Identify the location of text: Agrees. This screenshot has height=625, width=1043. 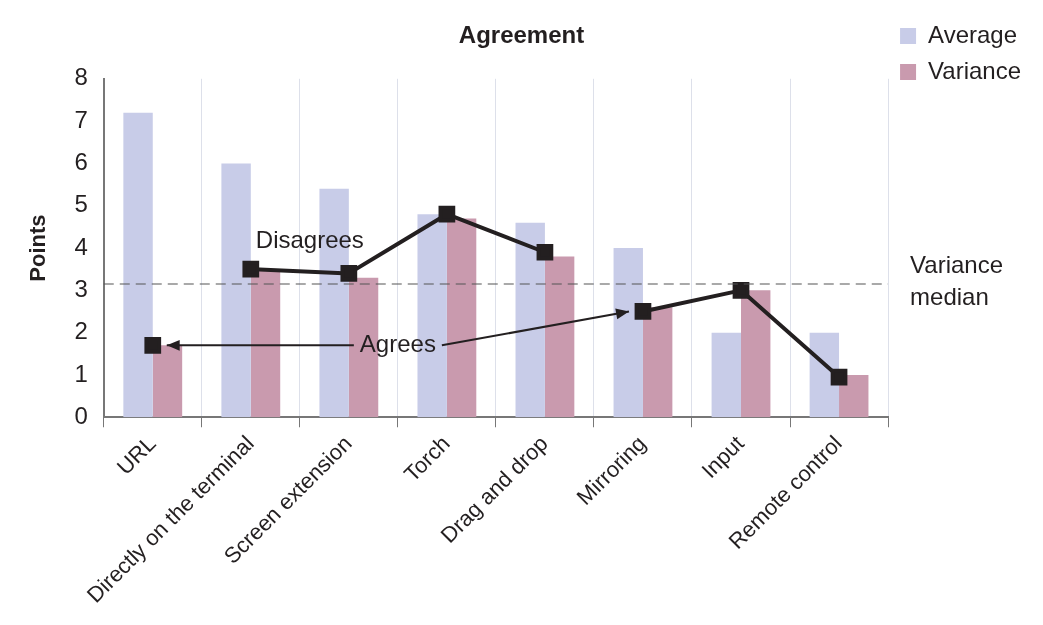
(397, 343).